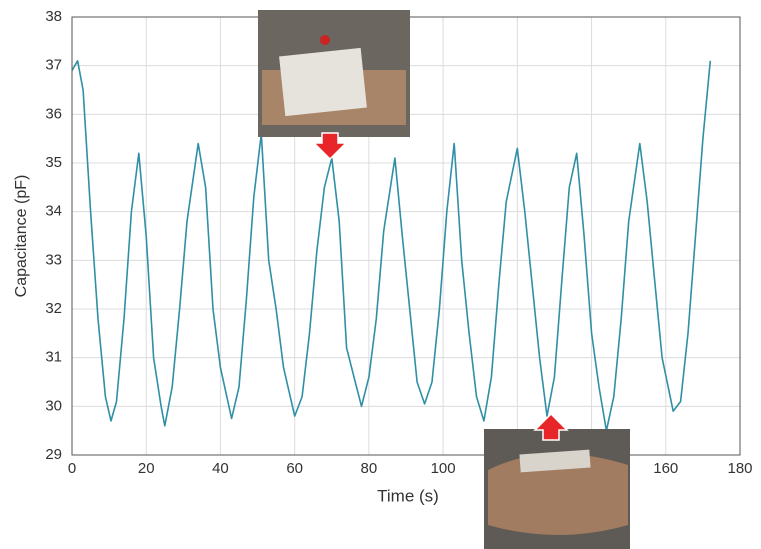  I want to click on x-tick-label: 100, so click(443, 468).